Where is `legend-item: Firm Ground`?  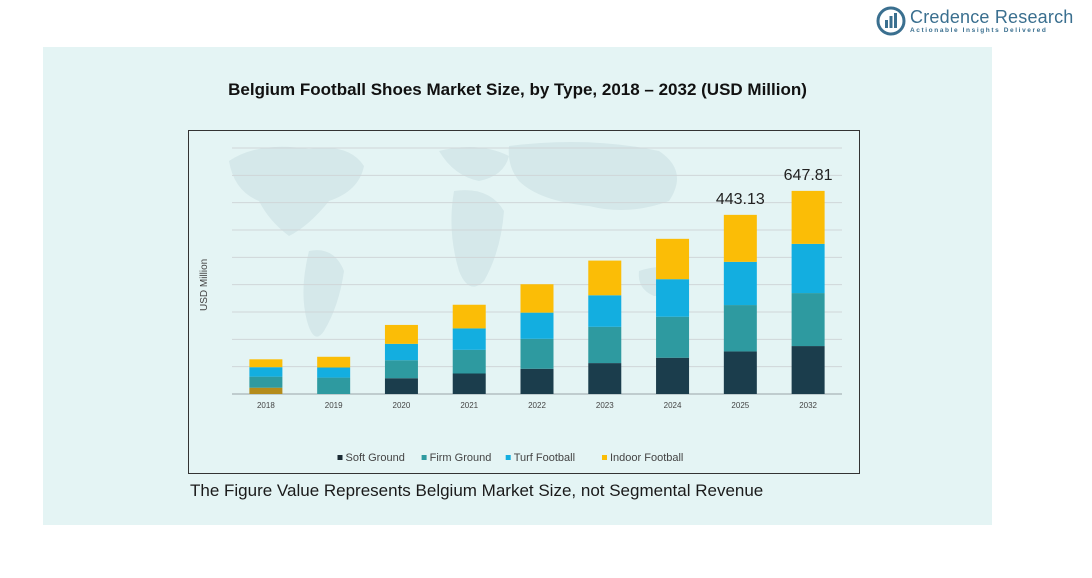 legend-item: Firm Ground is located at coordinates (456, 458).